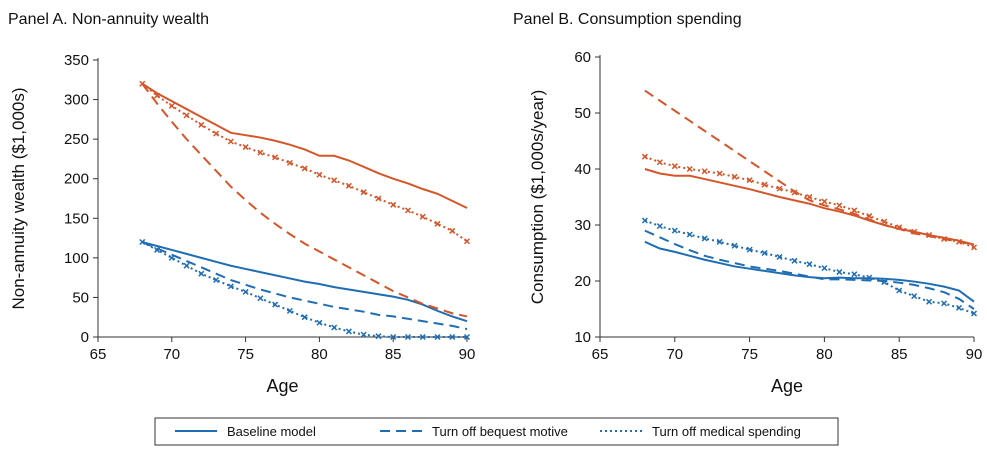 The height and width of the screenshot is (451, 987). What do you see at coordinates (500, 431) in the screenshot?
I see `legend-label: Turn off bequest motive` at bounding box center [500, 431].